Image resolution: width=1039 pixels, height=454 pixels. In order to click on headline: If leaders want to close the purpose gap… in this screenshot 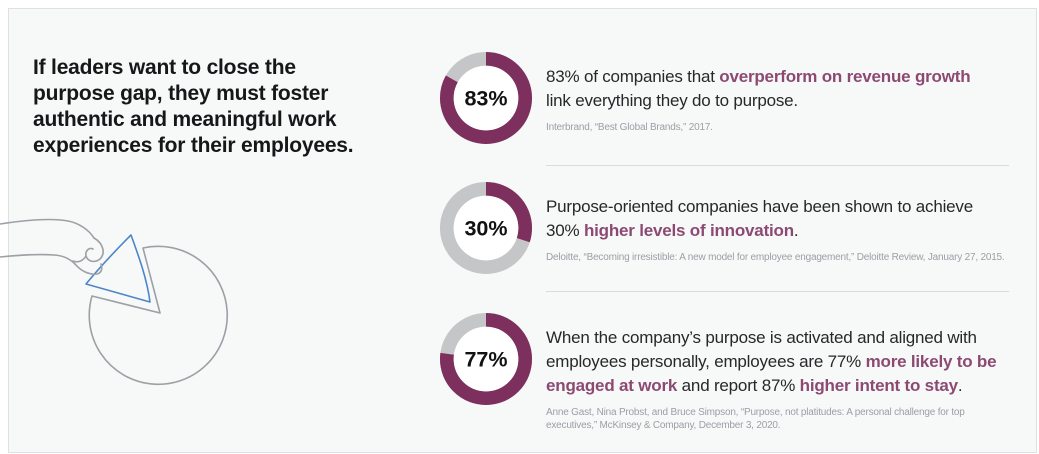, I will do `click(193, 106)`.